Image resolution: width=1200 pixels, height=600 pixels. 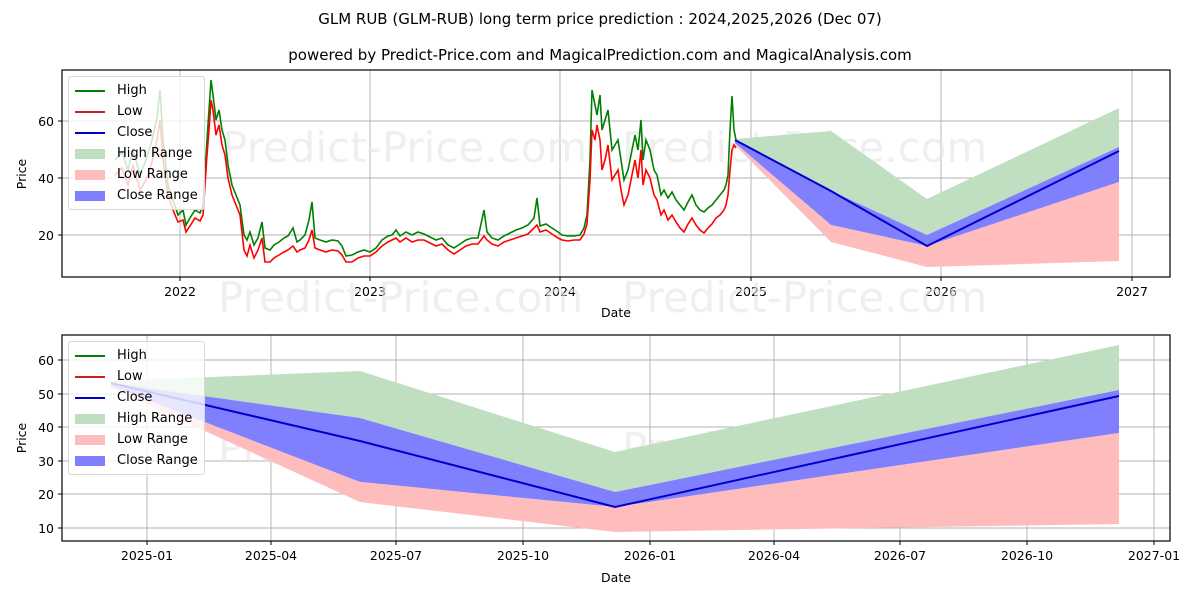 I want to click on low-range-area, so click(x=927, y=205).